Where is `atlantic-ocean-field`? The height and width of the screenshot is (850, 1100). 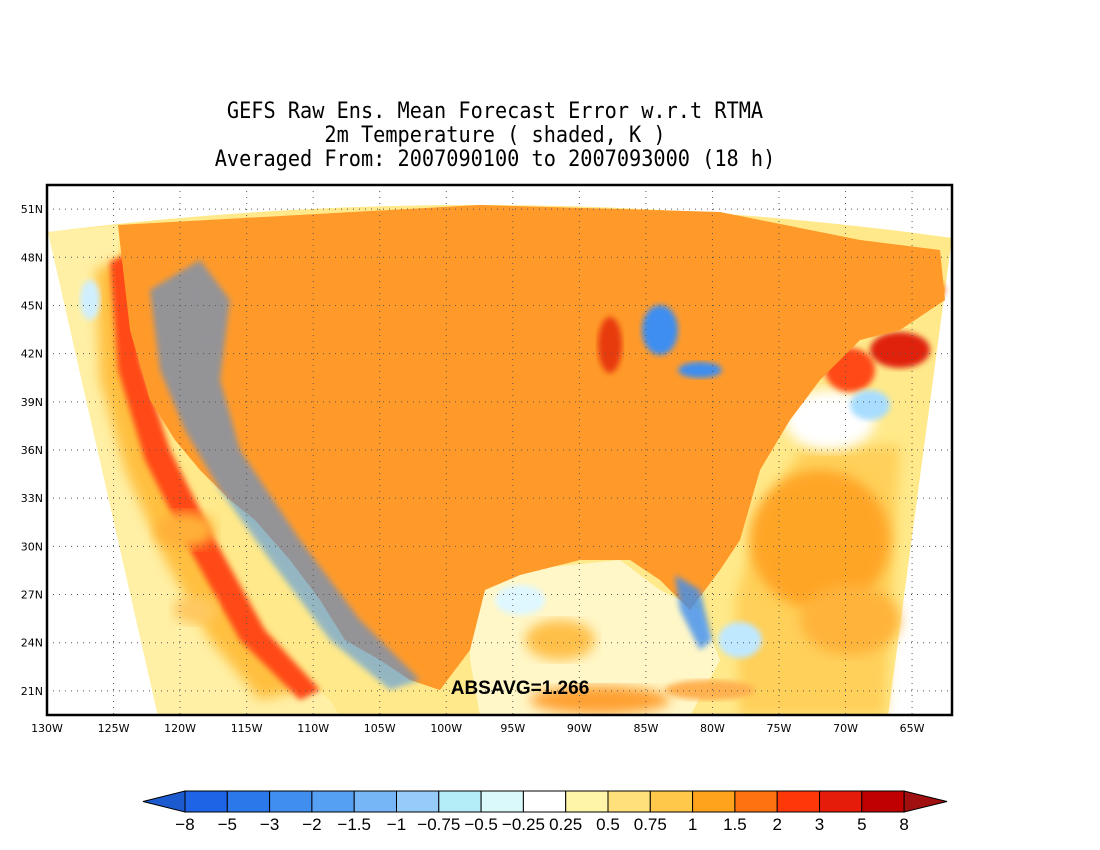
atlantic-ocean-field is located at coordinates (840, 495).